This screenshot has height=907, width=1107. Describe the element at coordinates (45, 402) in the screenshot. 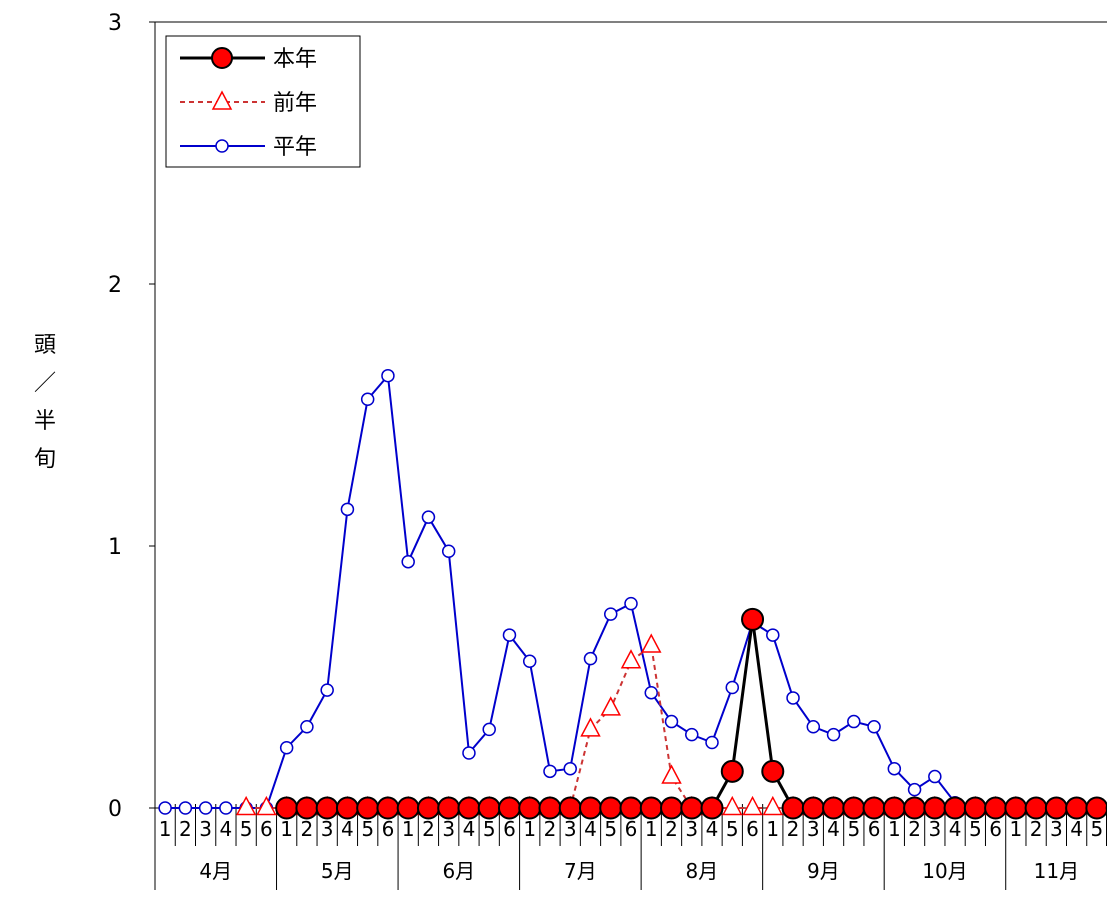

I see `y-axis-title: 頭 ／ 半旬` at that location.